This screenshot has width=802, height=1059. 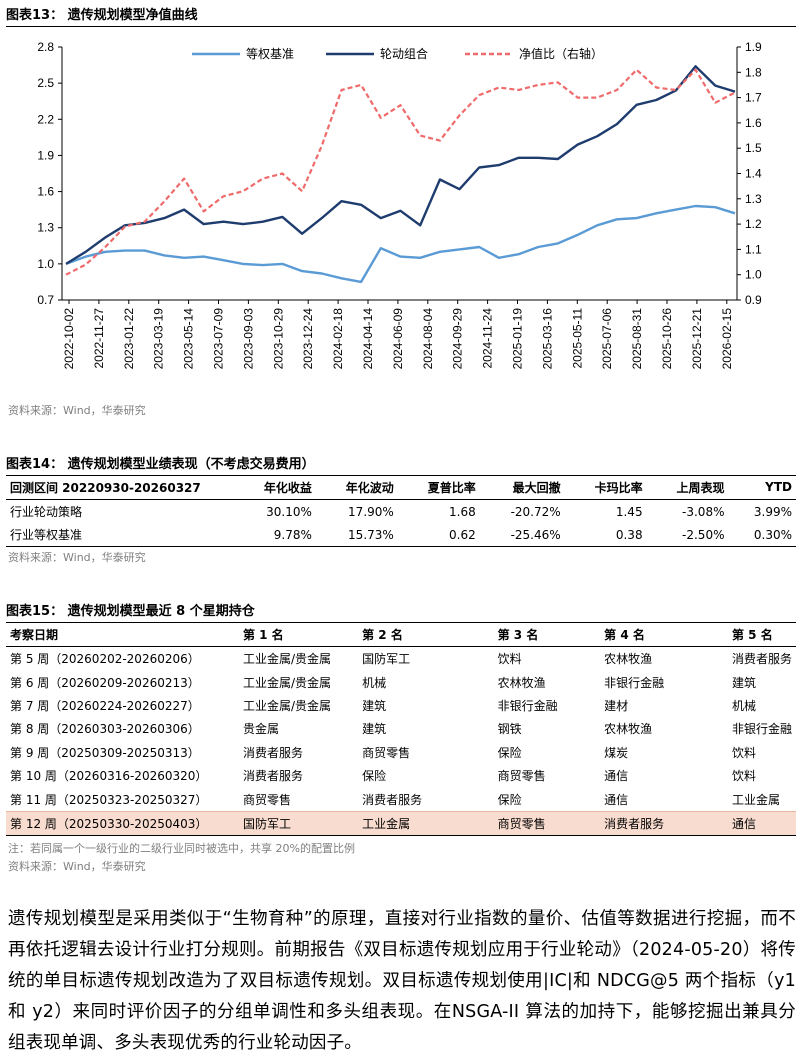 I want to click on row-label: 第 6 周（20260209-20260213）, so click(x=105, y=682).